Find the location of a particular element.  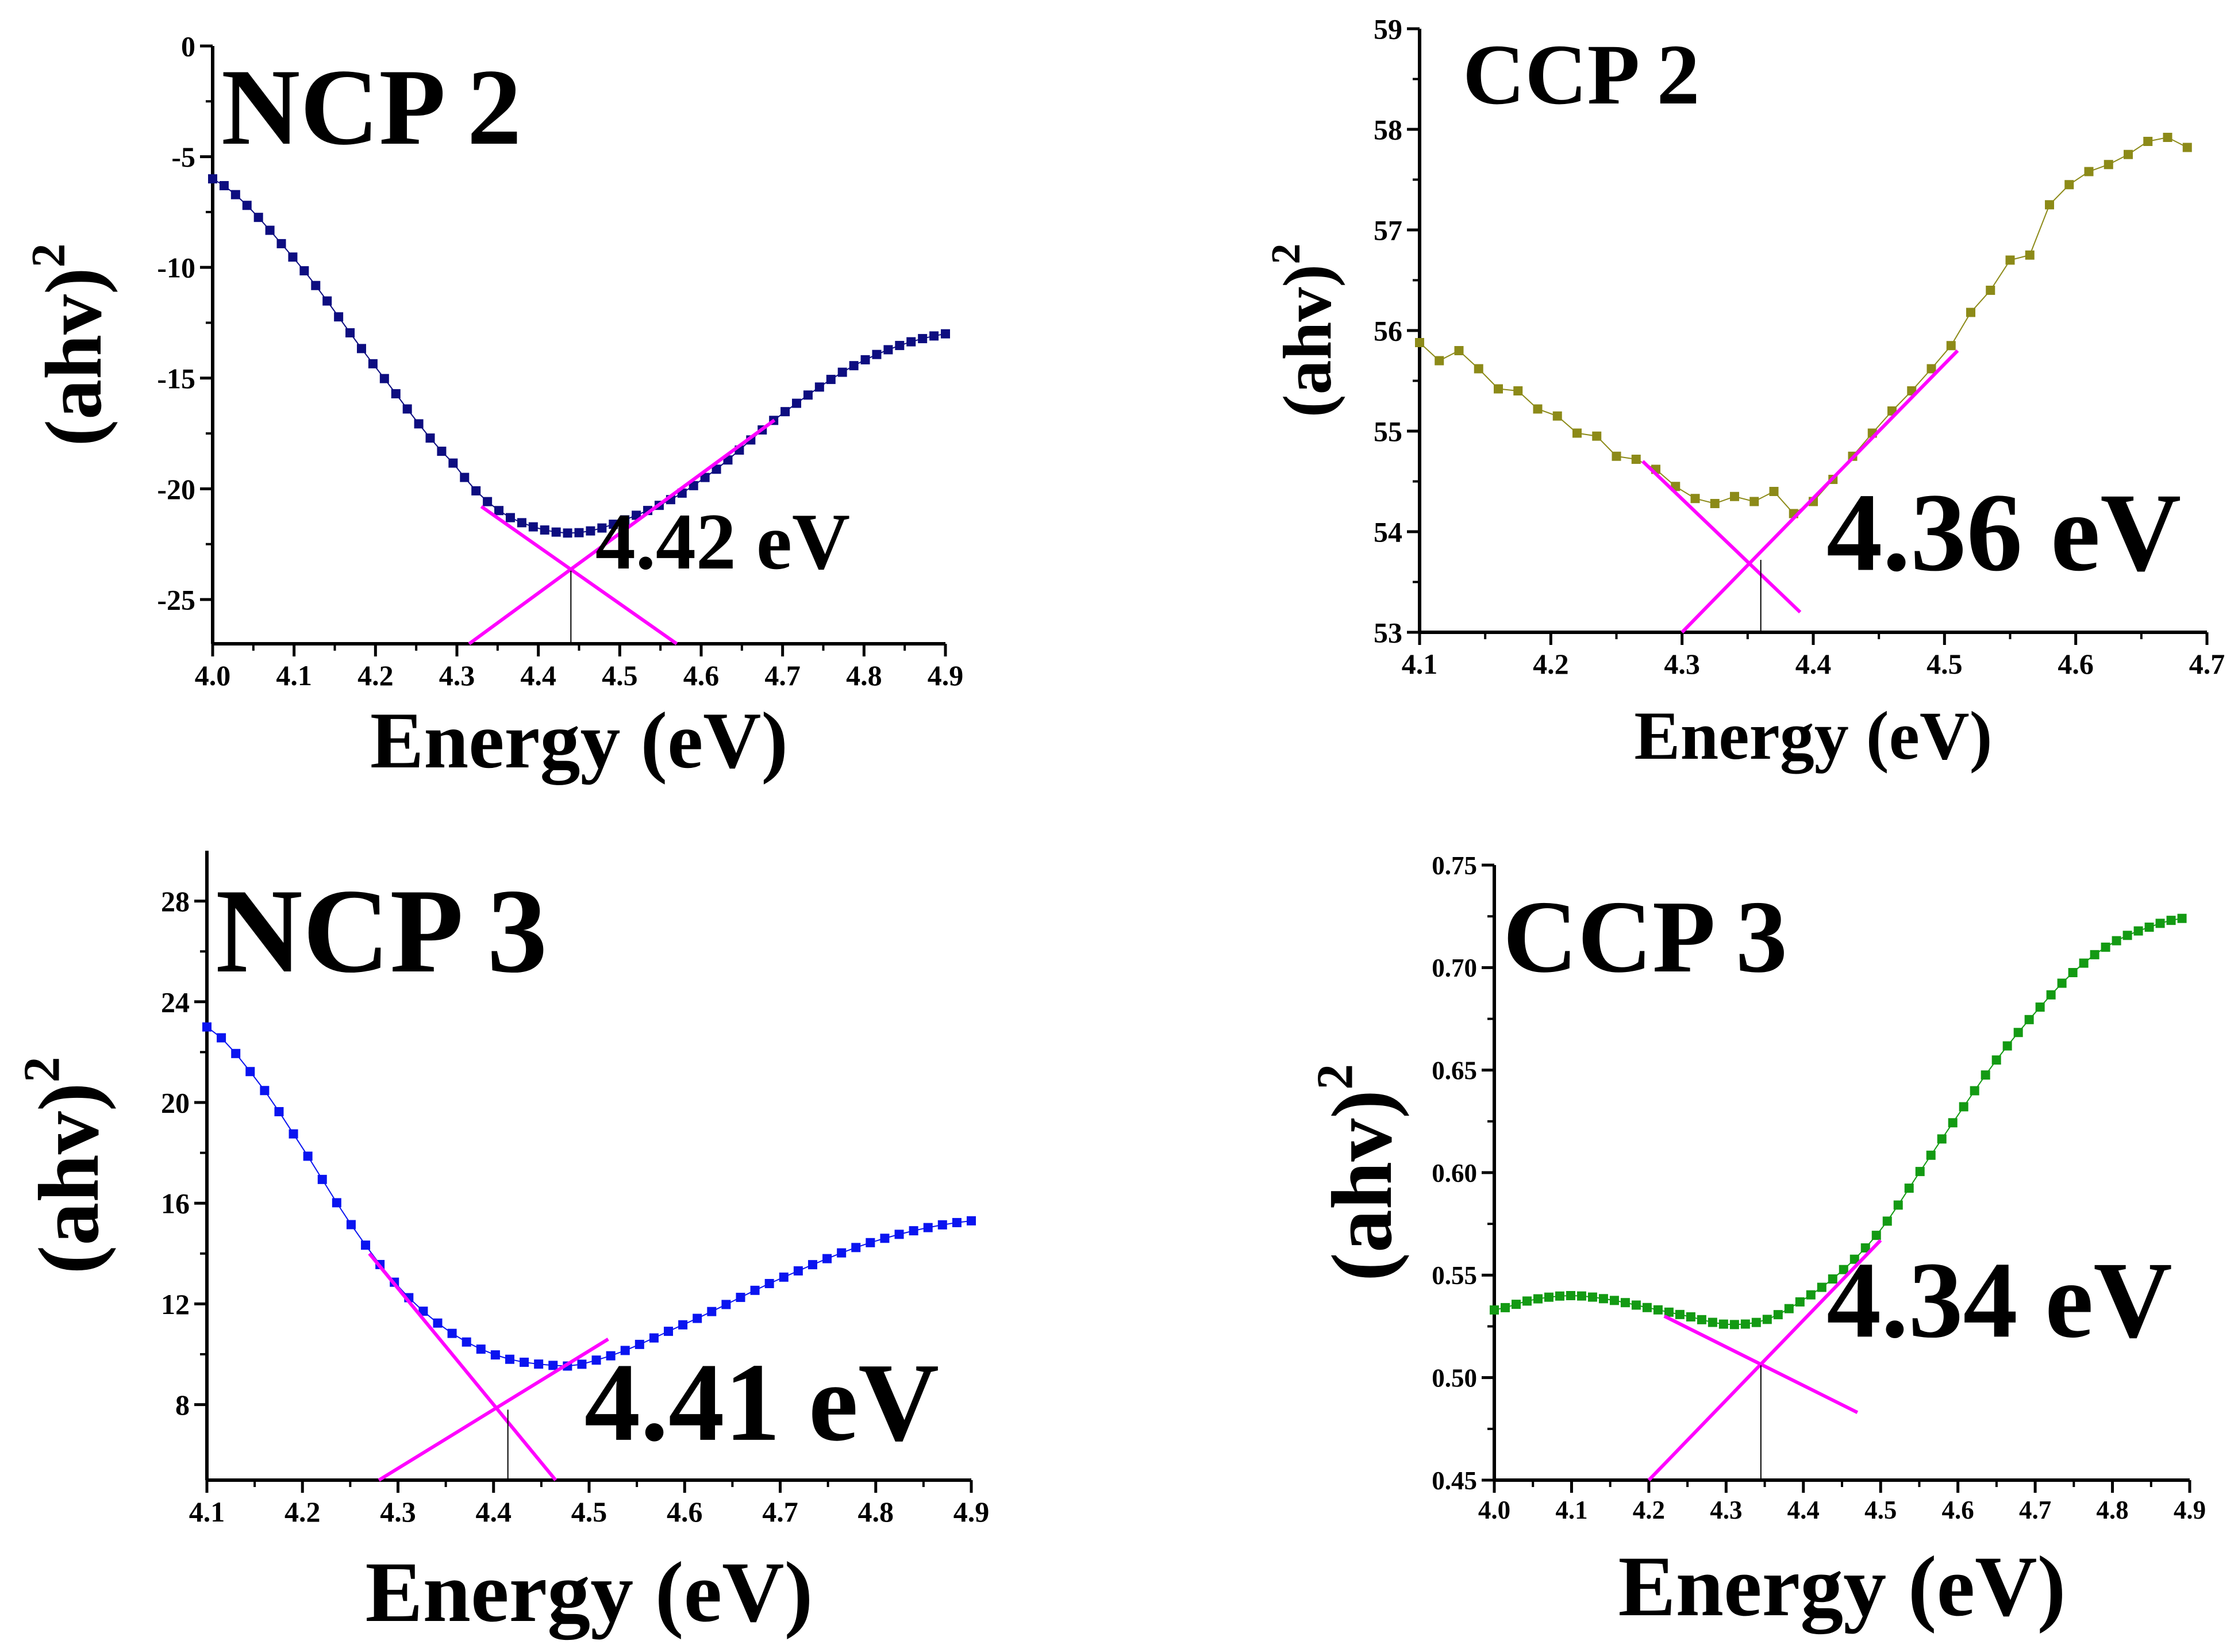

y-tick-label: 24 is located at coordinates (175, 1002).